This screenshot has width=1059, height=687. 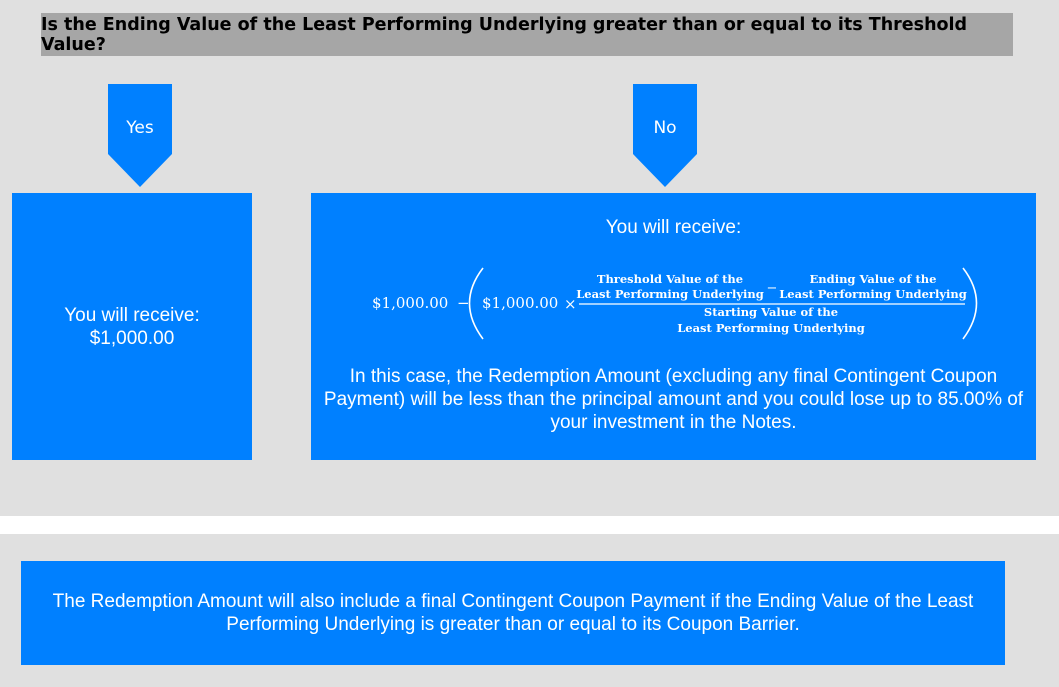 I want to click on formula-times: ×, so click(x=570, y=304).